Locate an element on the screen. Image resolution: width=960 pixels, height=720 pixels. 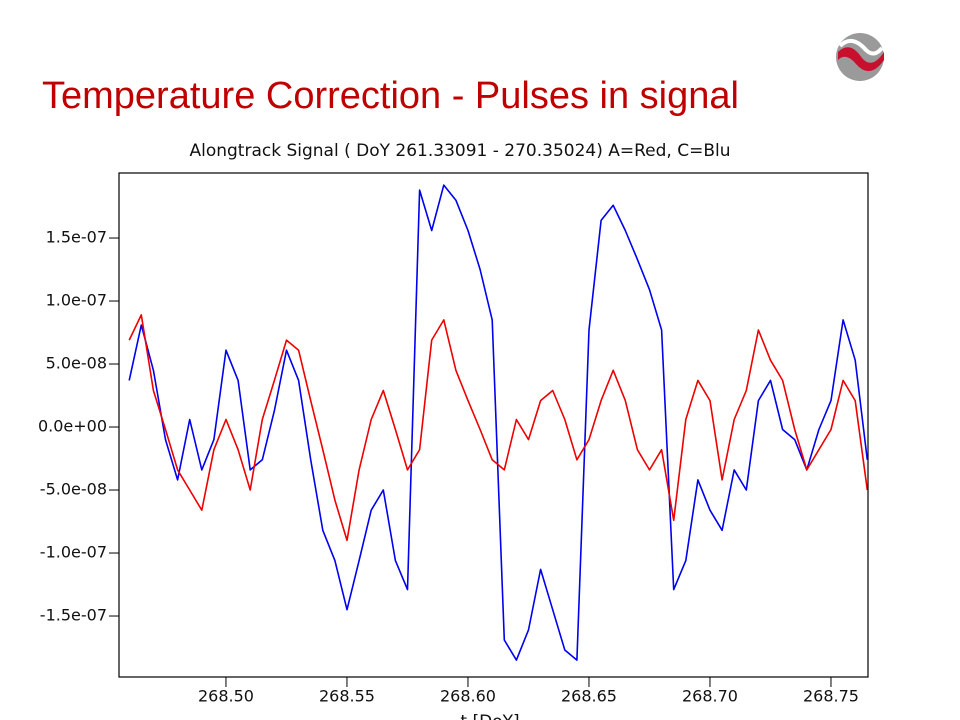
x-tick-label: 268.75 is located at coordinates (831, 696).